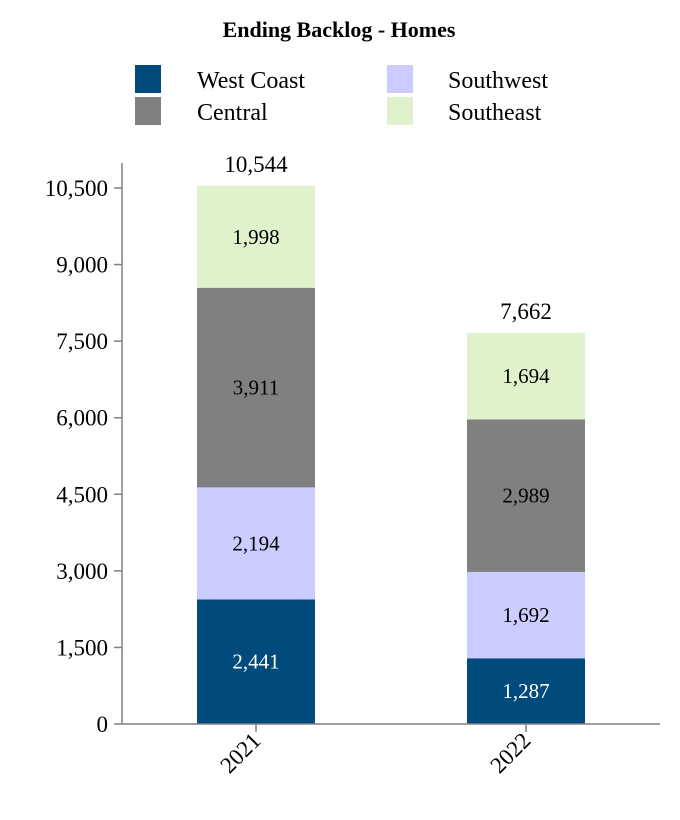  I want to click on x-tick-label-2022: 2022, so click(510, 753).